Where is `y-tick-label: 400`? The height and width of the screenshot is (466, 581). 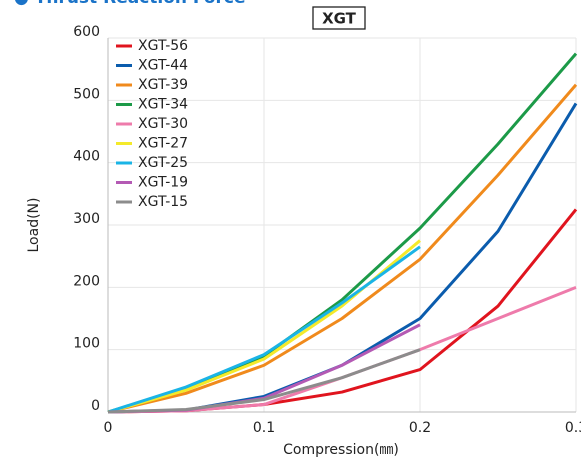 y-tick-label: 400 is located at coordinates (86, 157).